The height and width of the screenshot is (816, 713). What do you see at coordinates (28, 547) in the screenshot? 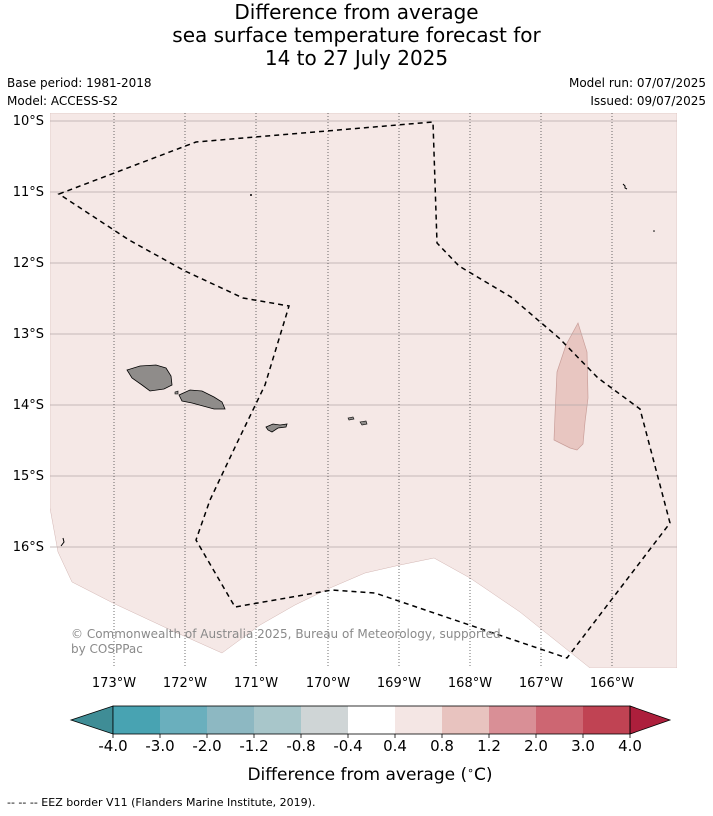
I see `lat-label: 16°S` at bounding box center [28, 547].